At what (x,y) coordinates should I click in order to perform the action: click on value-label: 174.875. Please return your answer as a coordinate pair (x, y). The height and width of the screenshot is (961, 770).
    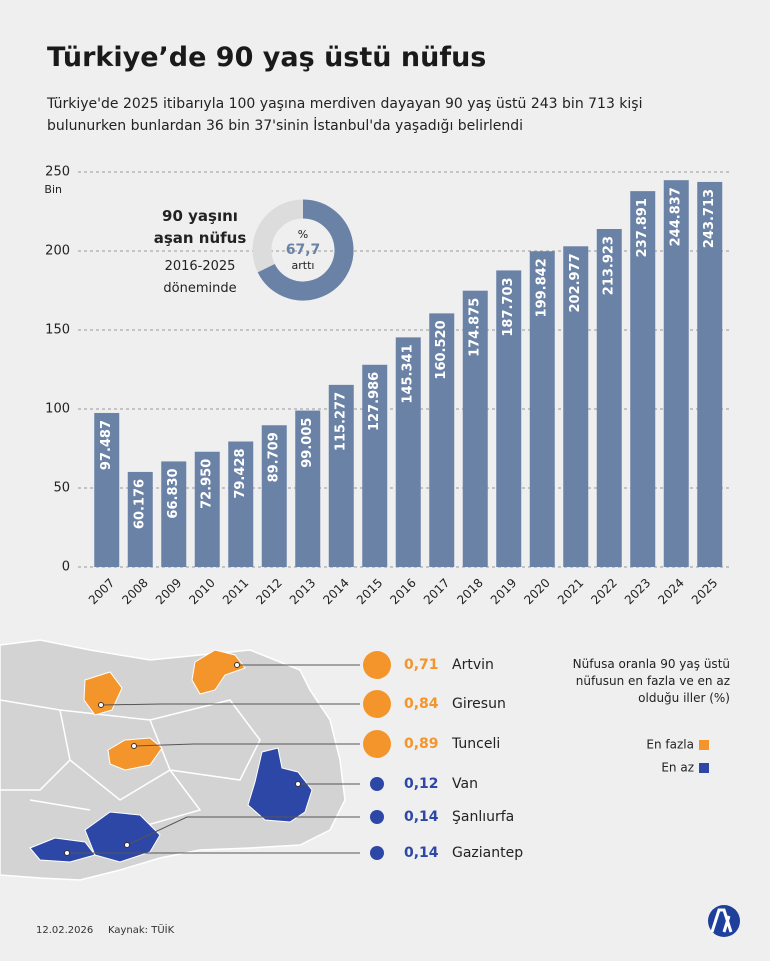
    Looking at the image, I should click on (475, 327).